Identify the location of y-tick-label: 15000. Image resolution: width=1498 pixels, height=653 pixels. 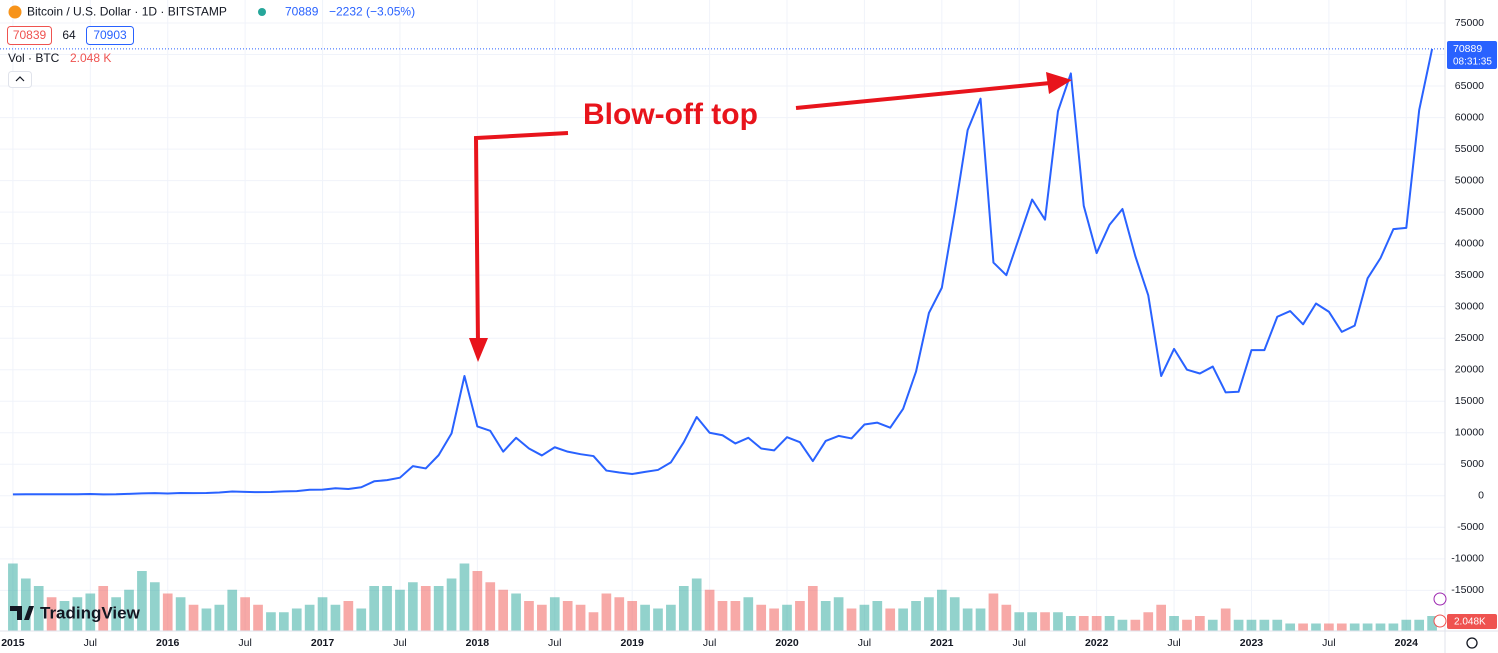
(1469, 401).